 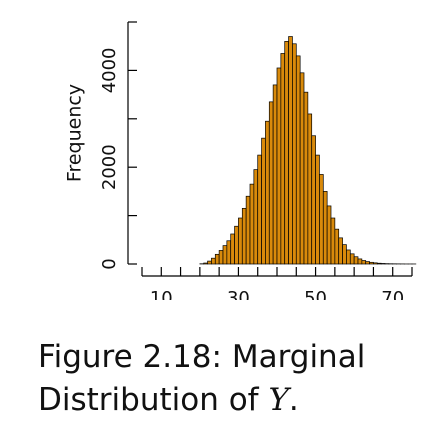 What do you see at coordinates (202, 378) in the screenshot?
I see `caption-text: Figure 2.18: Marginal Distribution of` at bounding box center [202, 378].